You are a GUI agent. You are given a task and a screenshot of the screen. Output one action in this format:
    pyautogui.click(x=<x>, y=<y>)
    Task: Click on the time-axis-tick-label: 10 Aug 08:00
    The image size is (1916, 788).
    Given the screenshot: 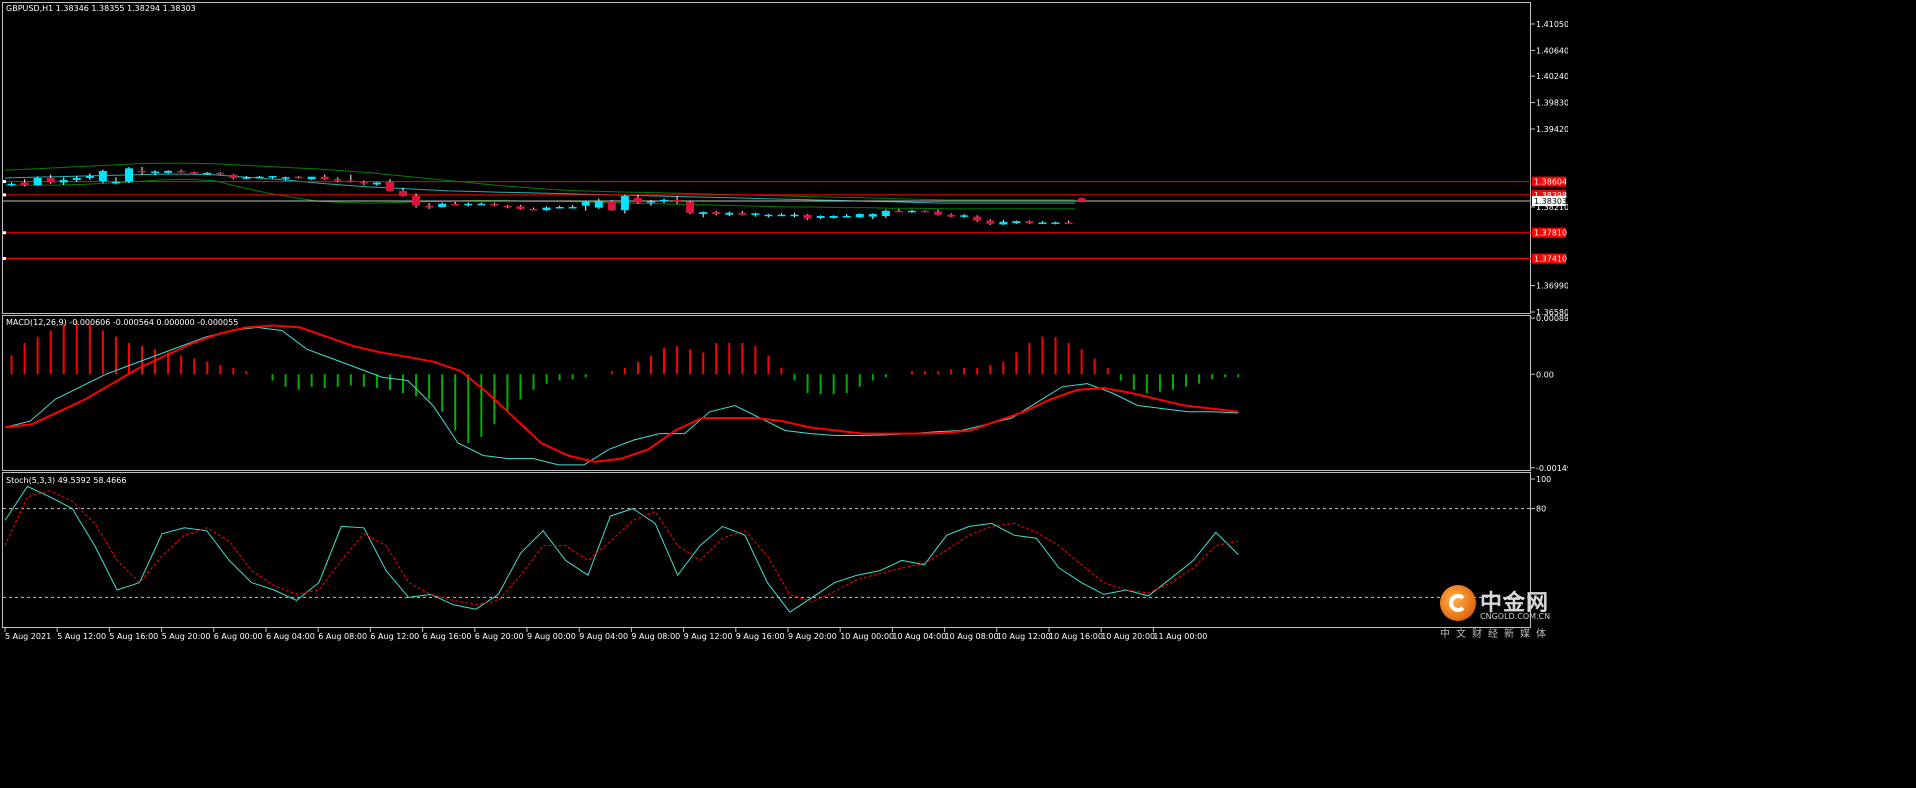 What is the action you would take?
    pyautogui.click(x=972, y=636)
    